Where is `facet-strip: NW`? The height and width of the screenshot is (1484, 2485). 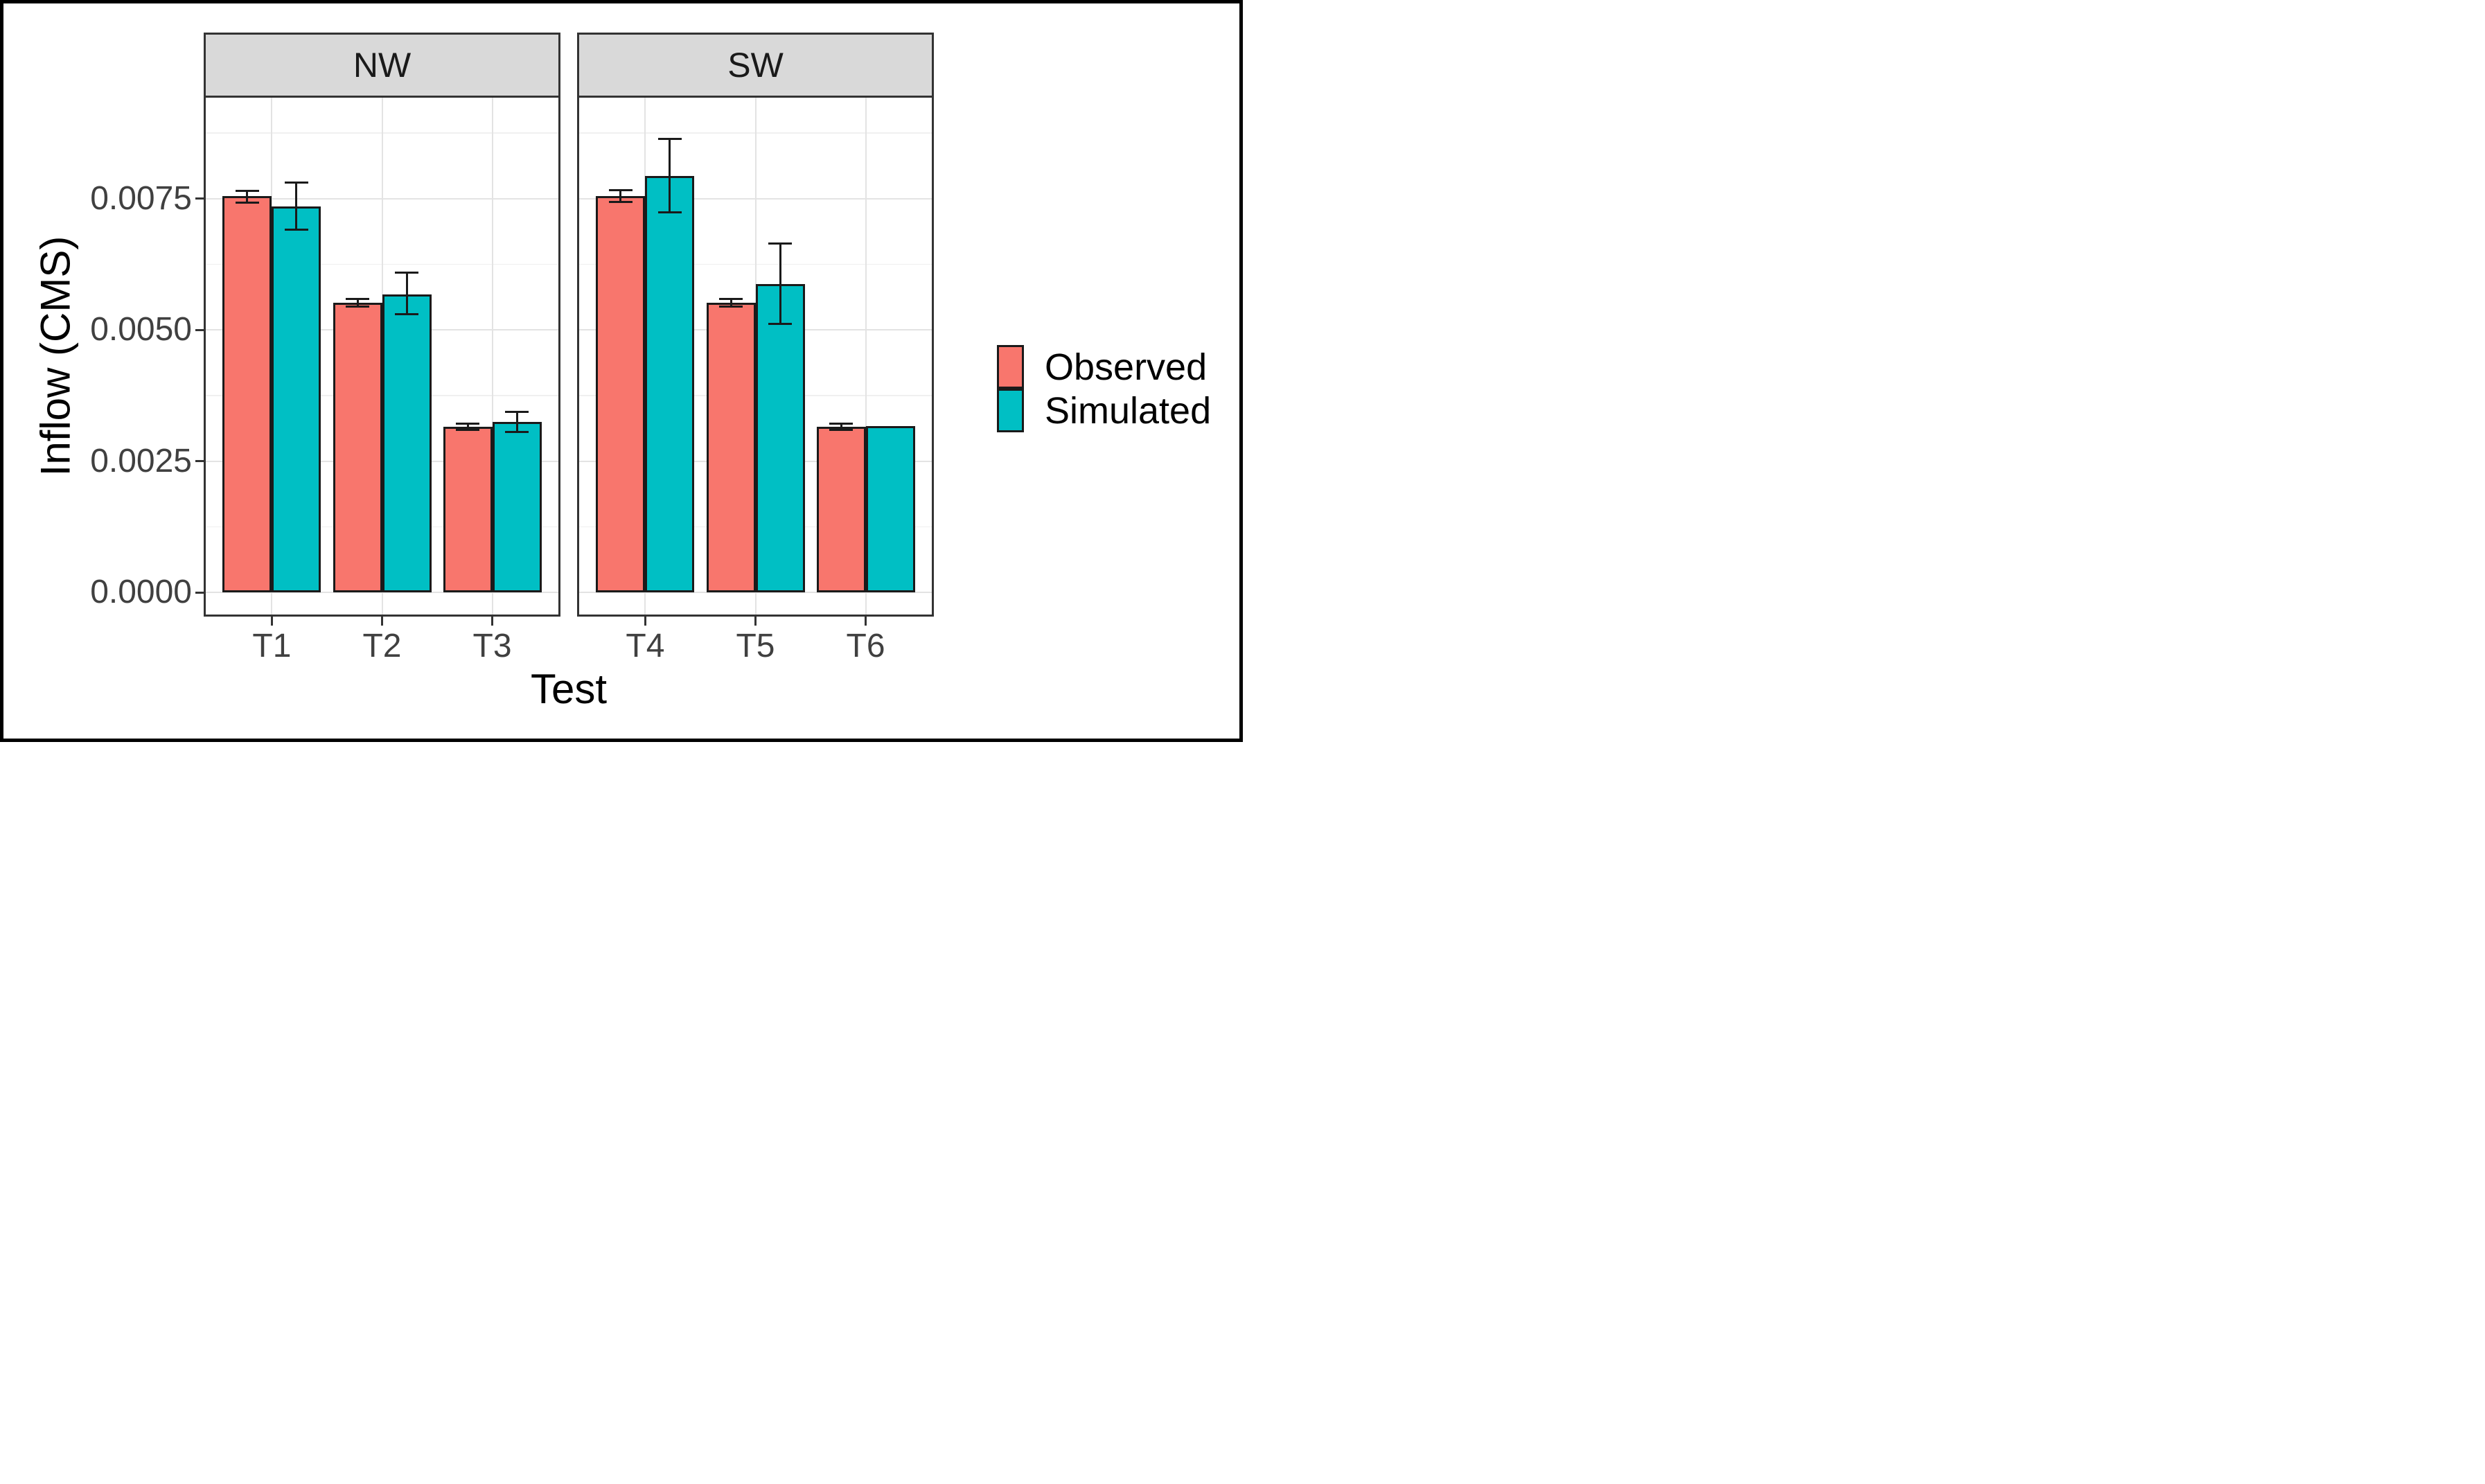 facet-strip: NW is located at coordinates (382, 65).